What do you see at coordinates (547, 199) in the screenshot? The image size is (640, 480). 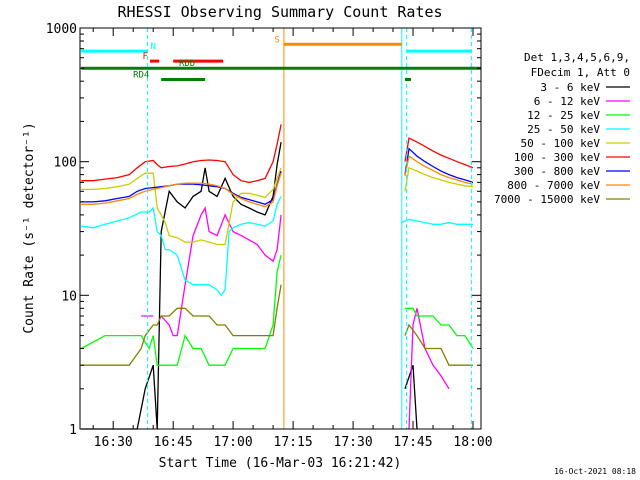 I see `legend-label-9: 7000 - 15000 keV` at bounding box center [547, 199].